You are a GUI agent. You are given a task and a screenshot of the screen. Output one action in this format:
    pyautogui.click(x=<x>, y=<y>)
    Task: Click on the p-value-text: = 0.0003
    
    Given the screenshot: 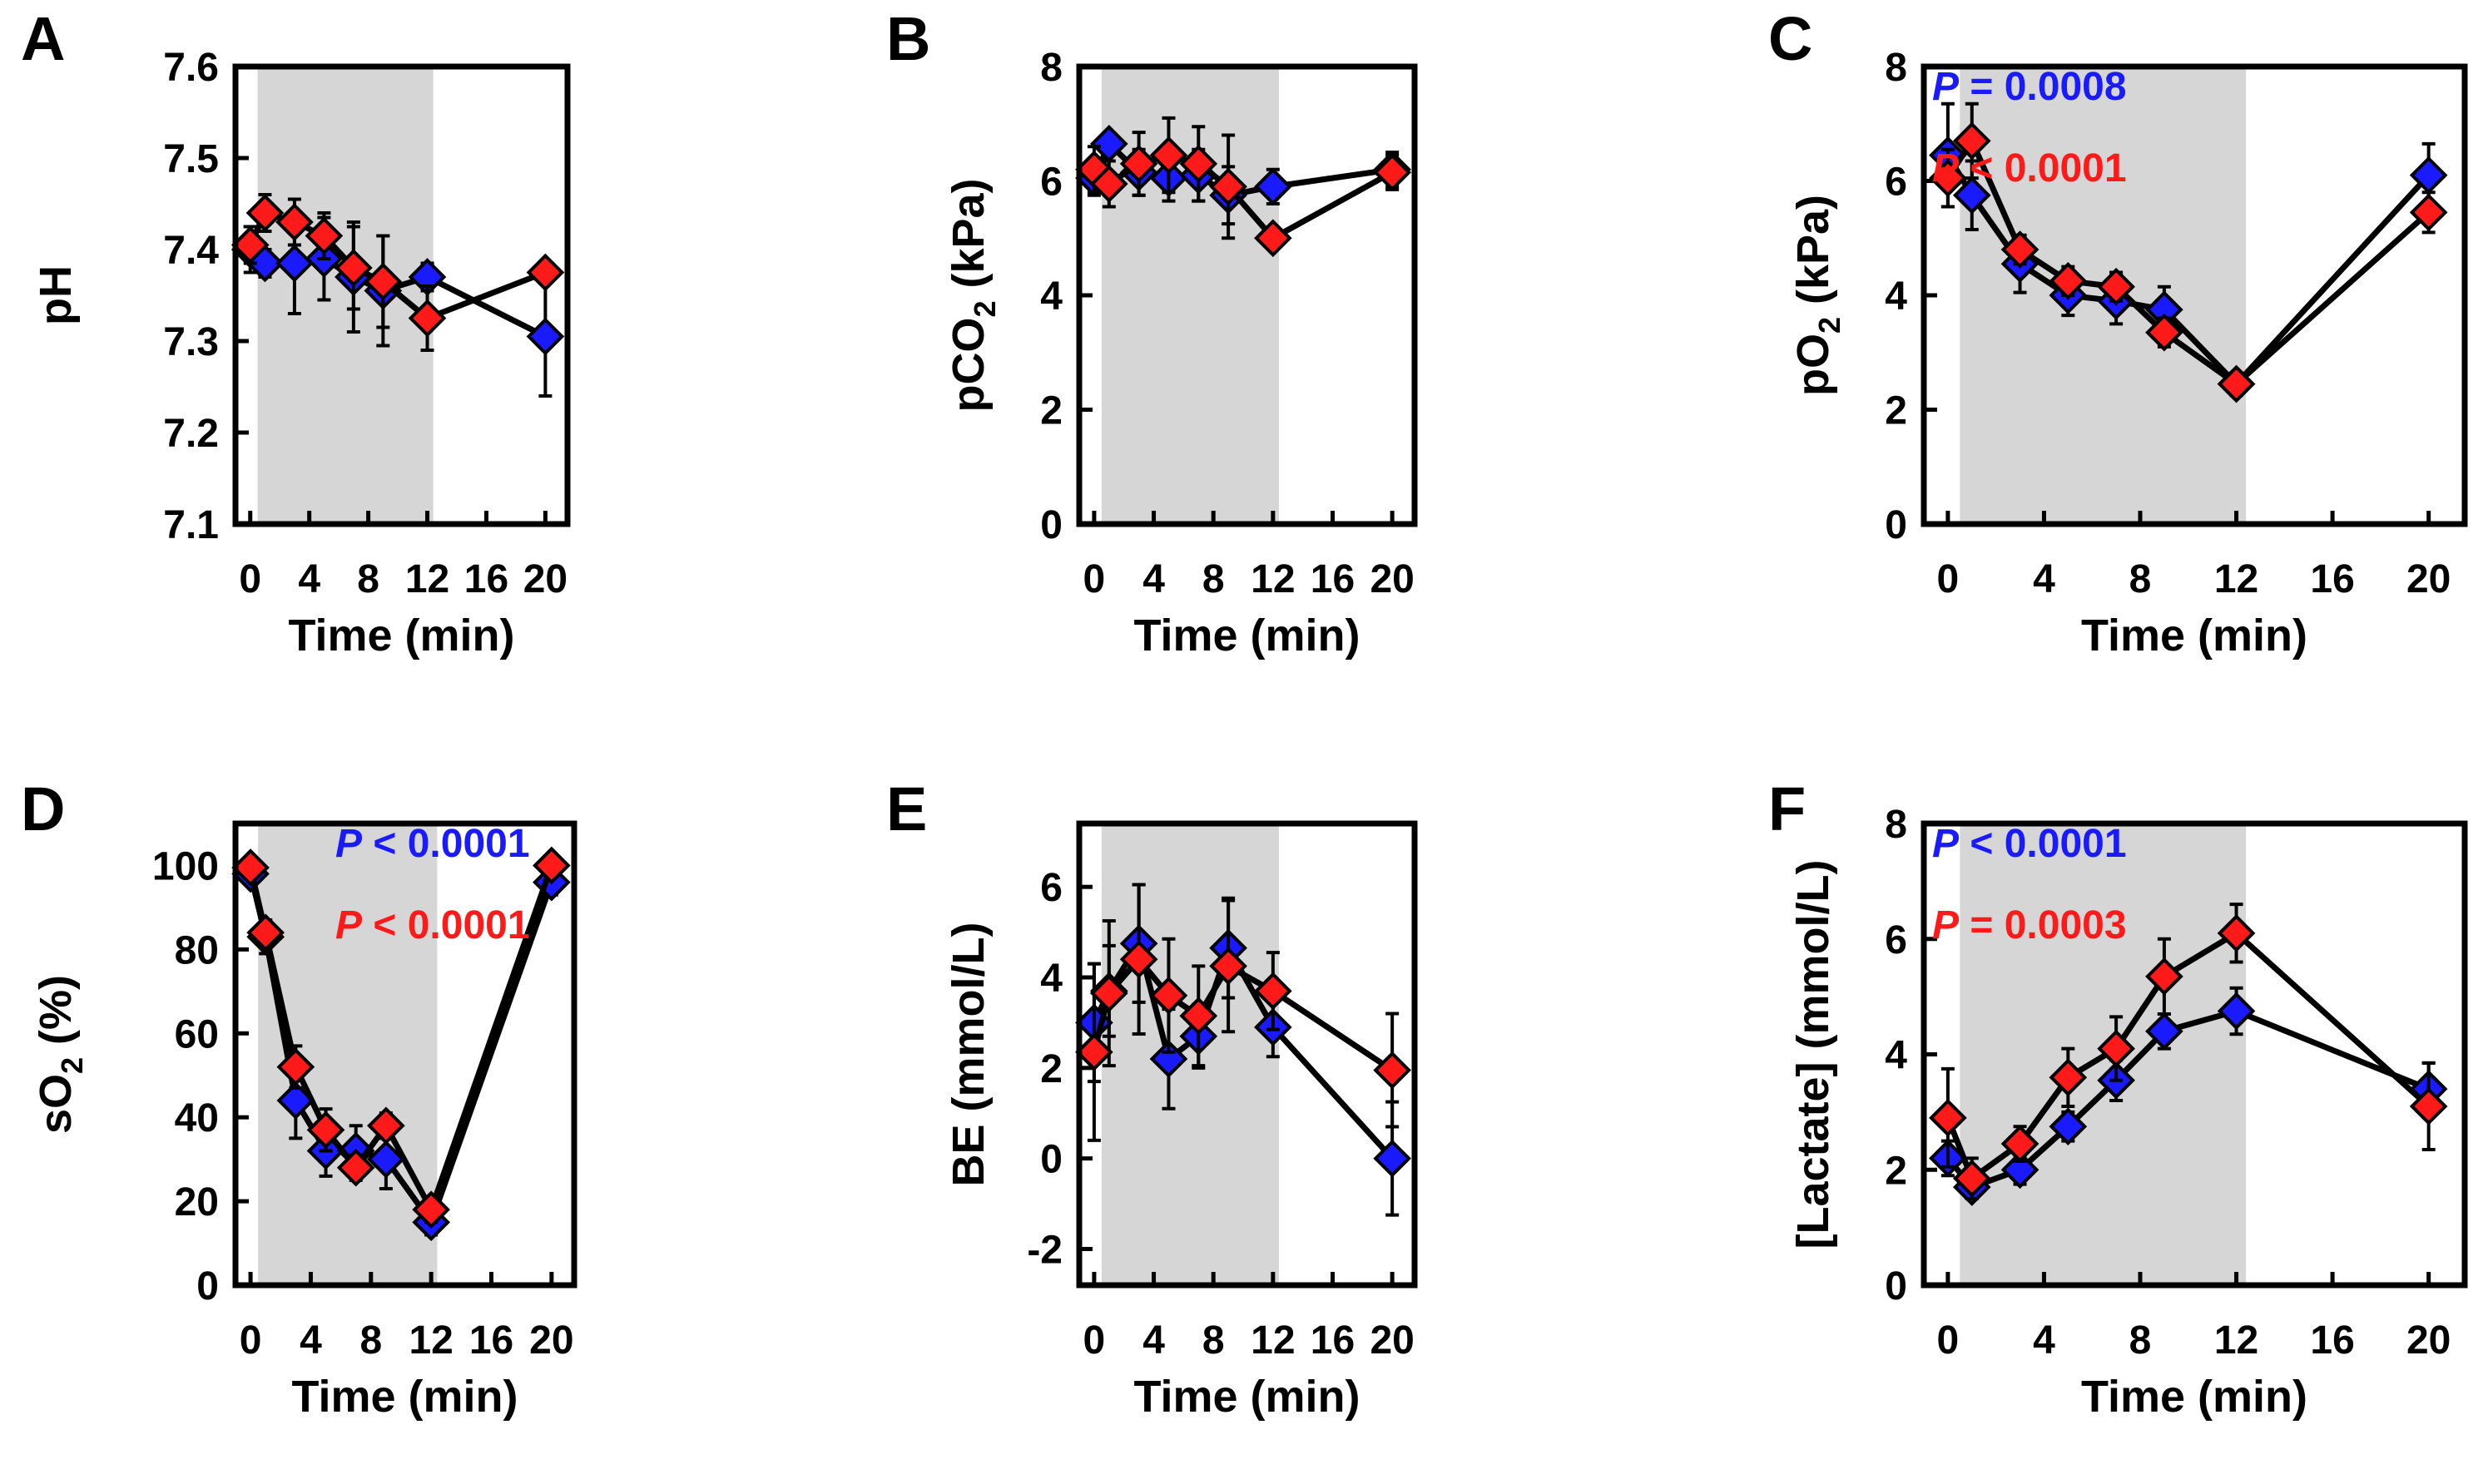 What is the action you would take?
    pyautogui.click(x=2043, y=925)
    